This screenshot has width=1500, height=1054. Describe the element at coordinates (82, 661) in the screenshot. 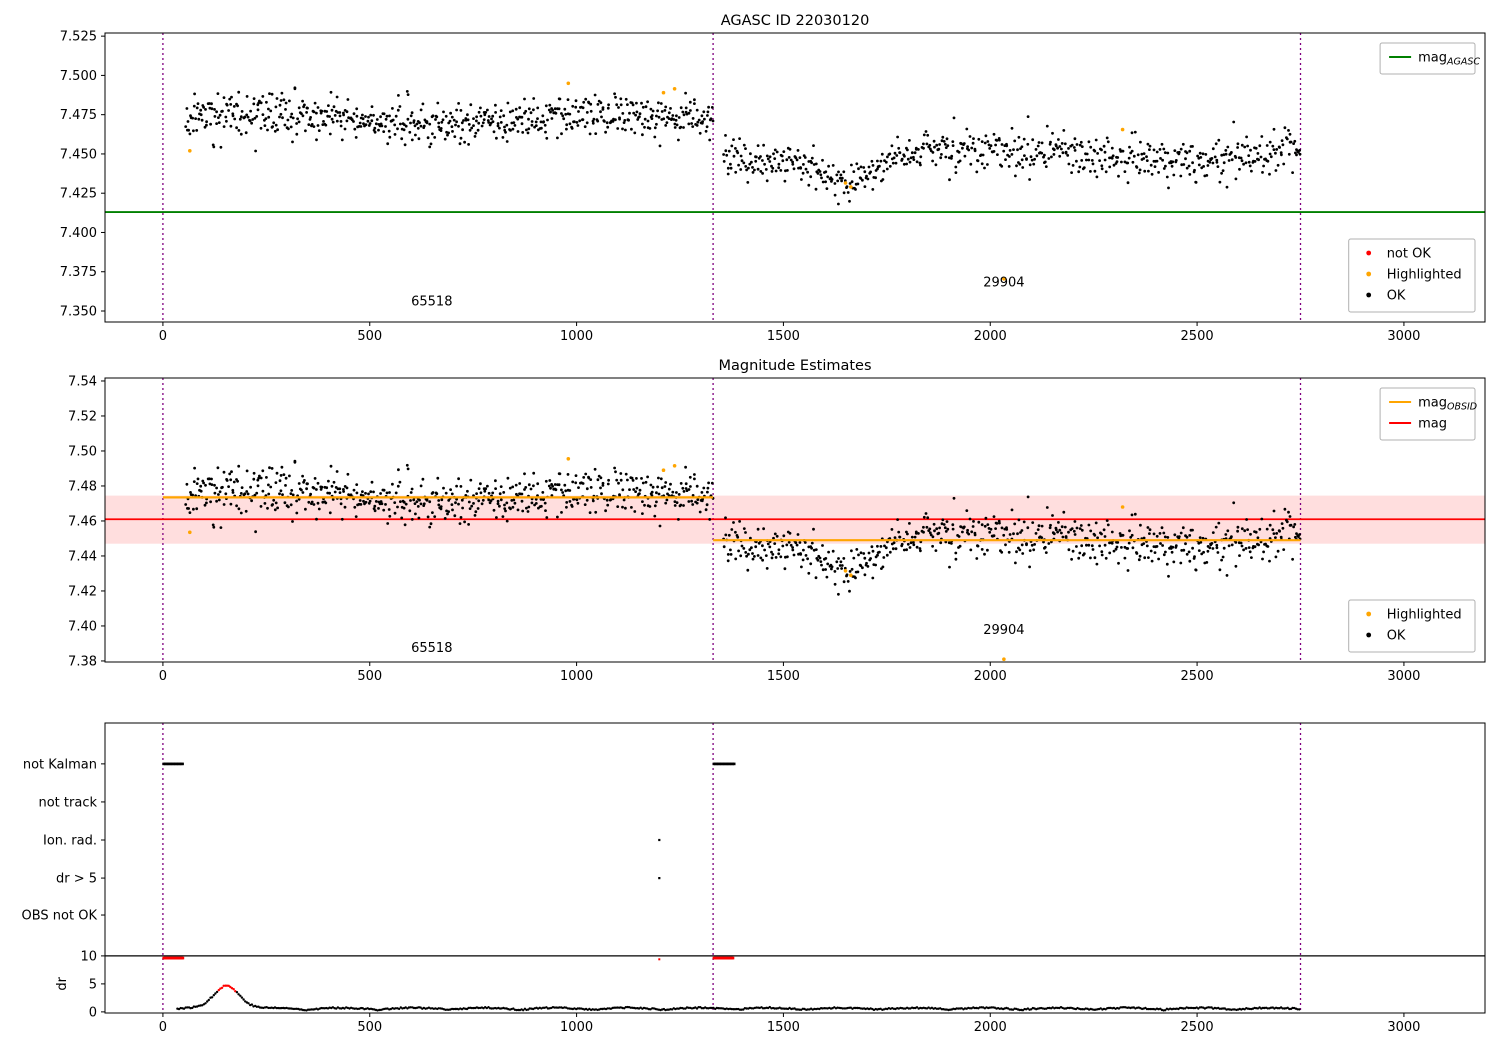

I see `y-tick-label: 7.38` at that location.